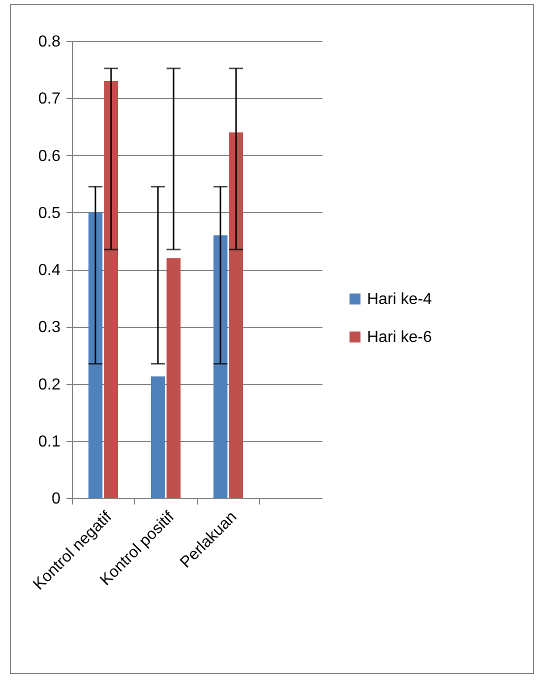 The height and width of the screenshot is (683, 541). Describe the element at coordinates (49, 42) in the screenshot. I see `y-tick-label: 0.8` at that location.